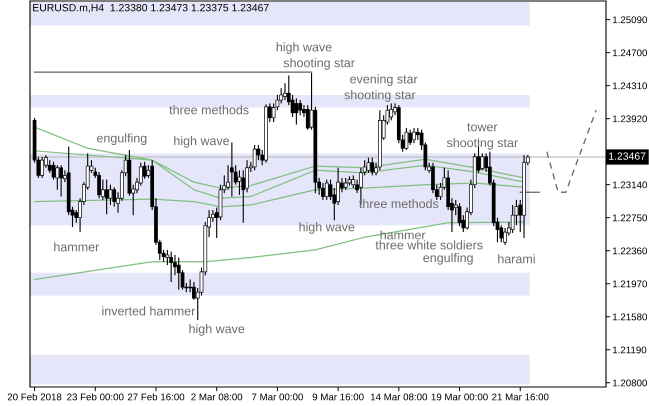 Image resolution: width=649 pixels, height=406 pixels. Describe the element at coordinates (482, 127) in the screenshot. I see `annotation: tower` at that location.